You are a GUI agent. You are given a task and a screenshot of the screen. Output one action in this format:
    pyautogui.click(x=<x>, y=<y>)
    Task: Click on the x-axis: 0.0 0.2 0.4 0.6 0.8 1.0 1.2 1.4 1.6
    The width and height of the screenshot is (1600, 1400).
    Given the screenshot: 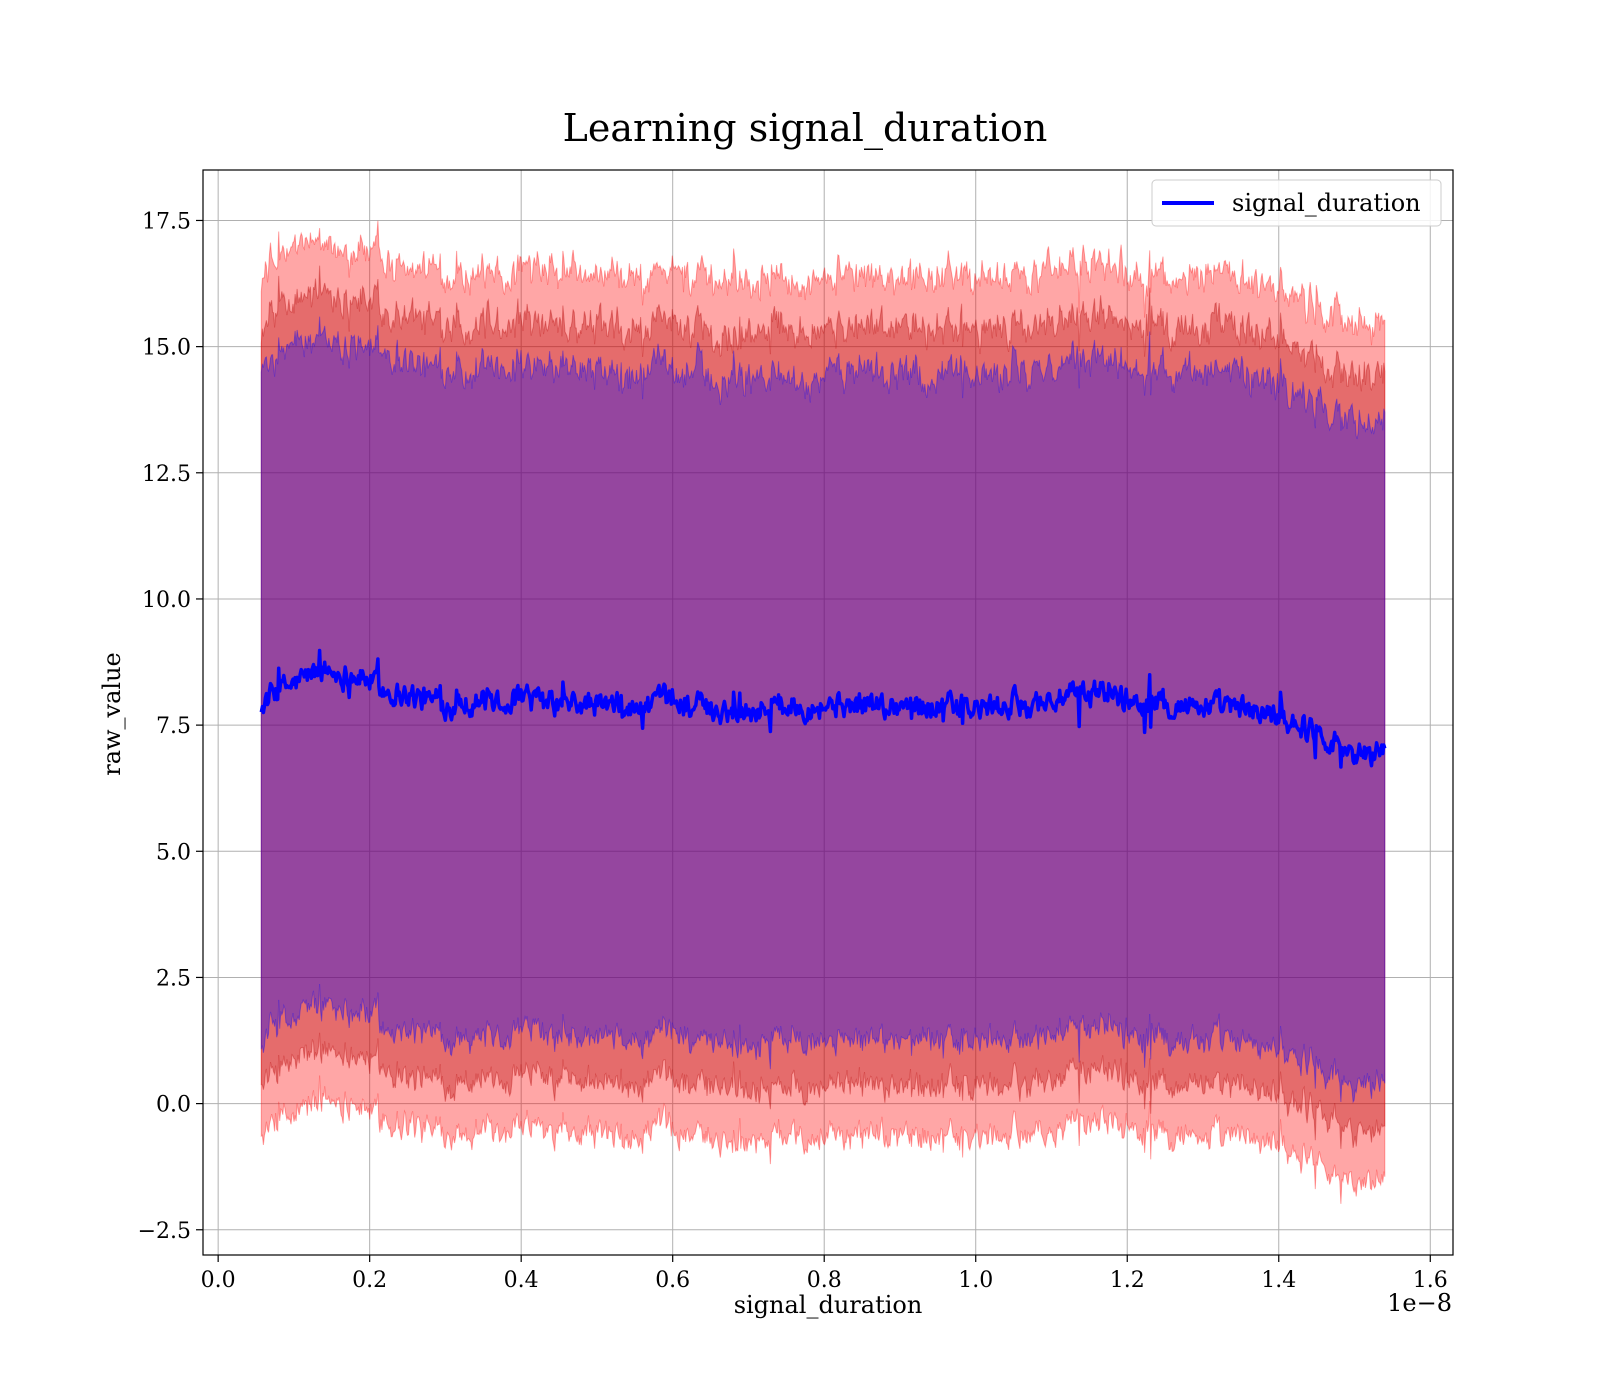 What is the action you would take?
    pyautogui.click(x=824, y=1274)
    